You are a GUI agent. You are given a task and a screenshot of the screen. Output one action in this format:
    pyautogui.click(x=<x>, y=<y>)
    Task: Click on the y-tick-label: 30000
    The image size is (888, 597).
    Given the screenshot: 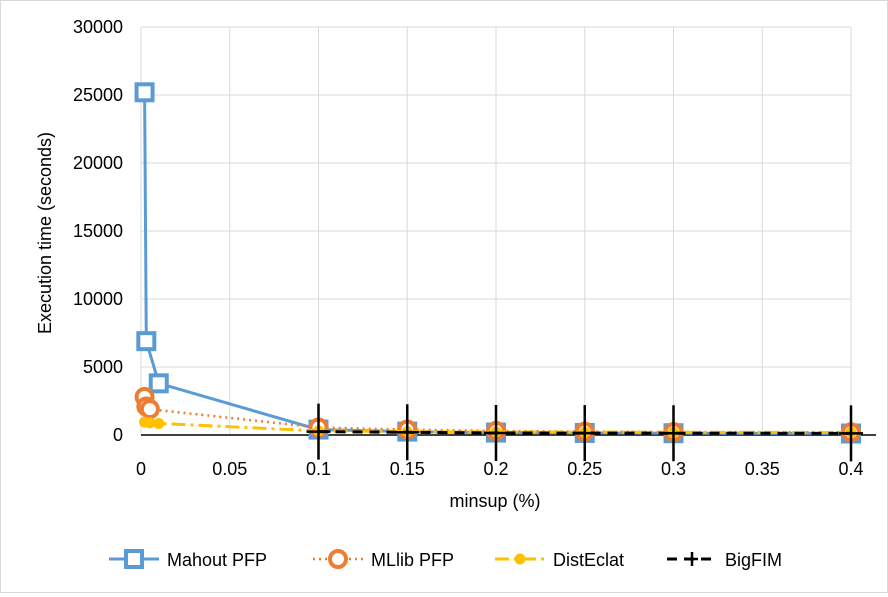 What is the action you would take?
    pyautogui.click(x=98, y=27)
    